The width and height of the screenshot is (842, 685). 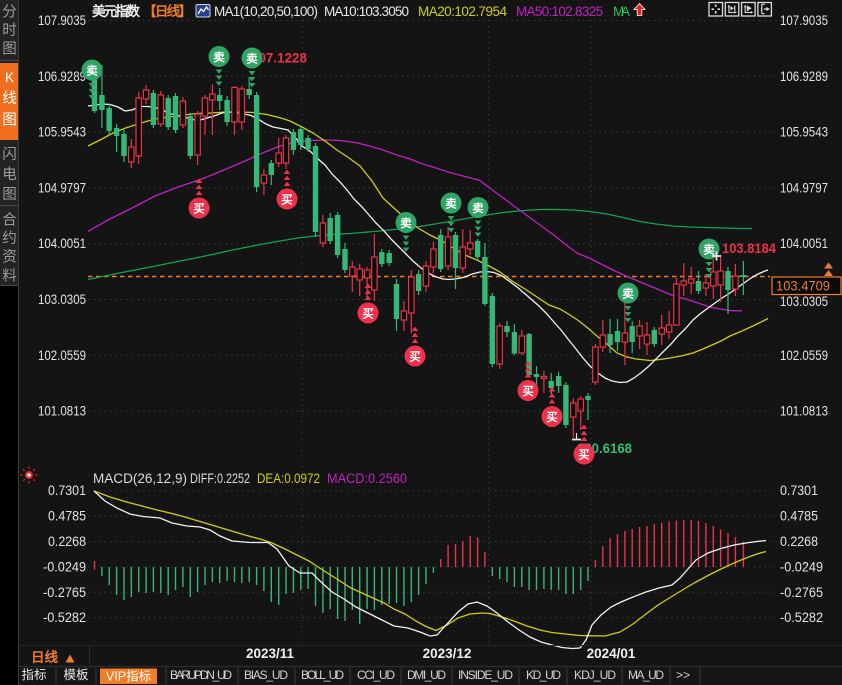 What do you see at coordinates (279, 58) in the screenshot?
I see `svg-text: 107.1228` at bounding box center [279, 58].